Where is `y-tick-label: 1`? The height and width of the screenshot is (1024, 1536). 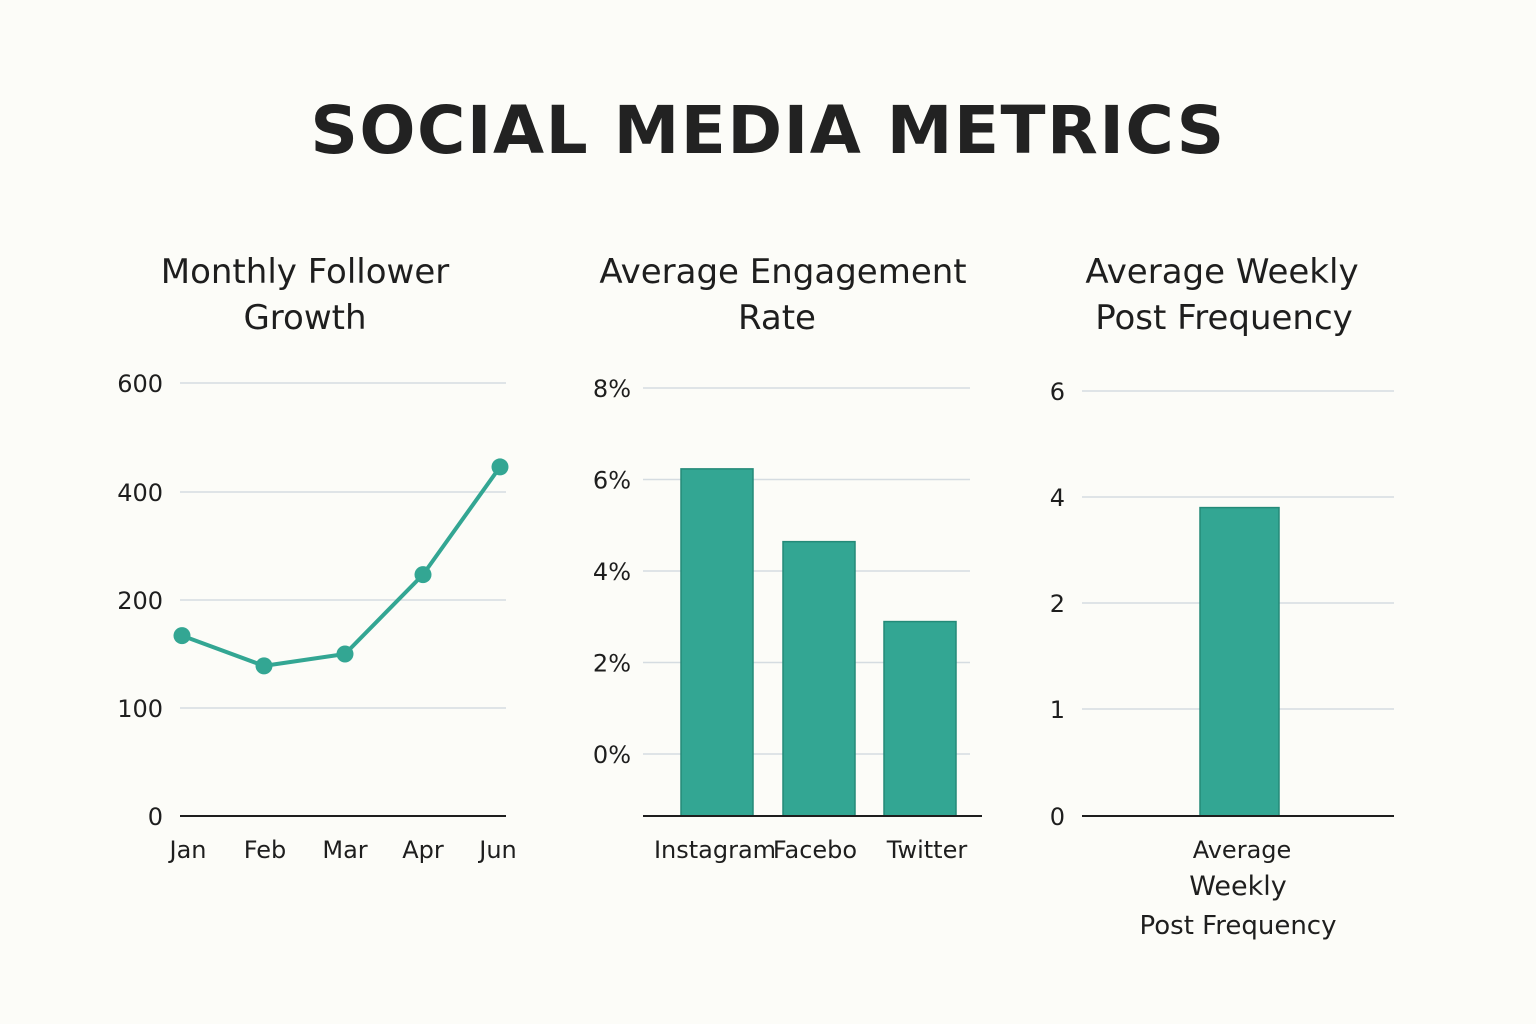 y-tick-label: 1 is located at coordinates (1057, 710).